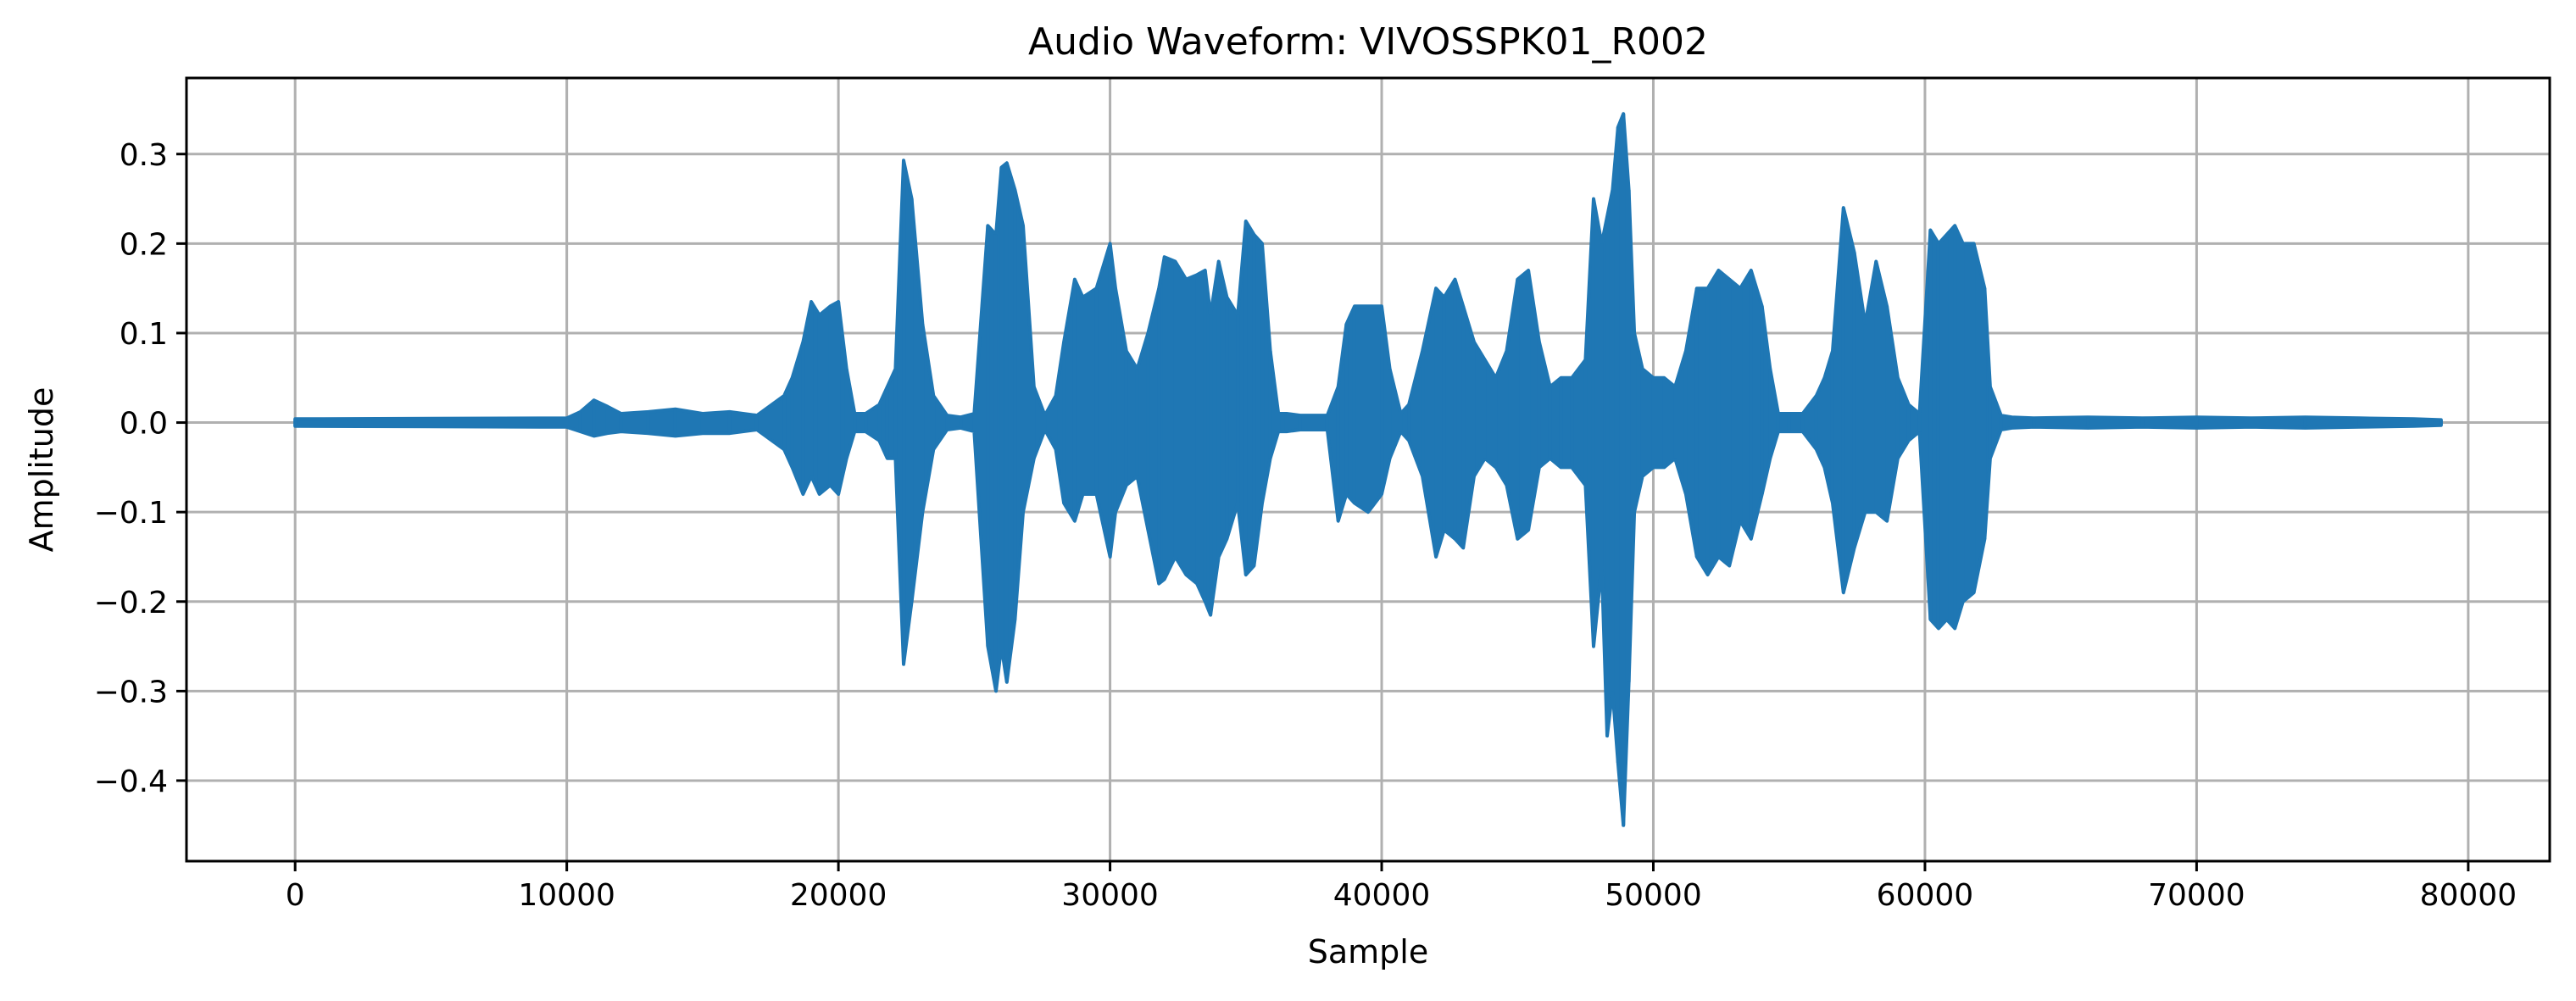 The height and width of the screenshot is (1001, 2576). Describe the element at coordinates (41, 470) in the screenshot. I see `y-axis-label: Amplitude` at that location.